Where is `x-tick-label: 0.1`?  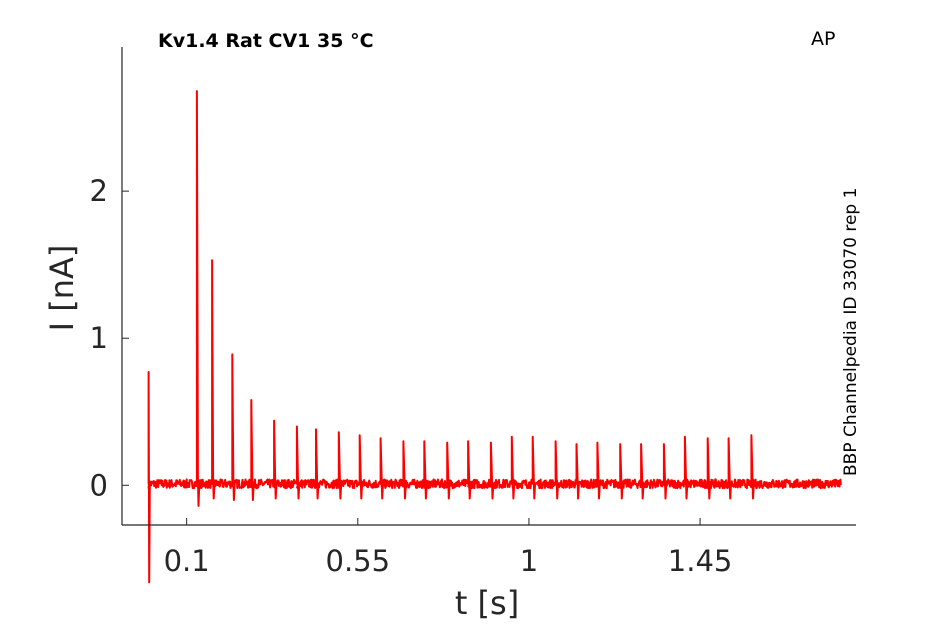 x-tick-label: 0.1 is located at coordinates (187, 561).